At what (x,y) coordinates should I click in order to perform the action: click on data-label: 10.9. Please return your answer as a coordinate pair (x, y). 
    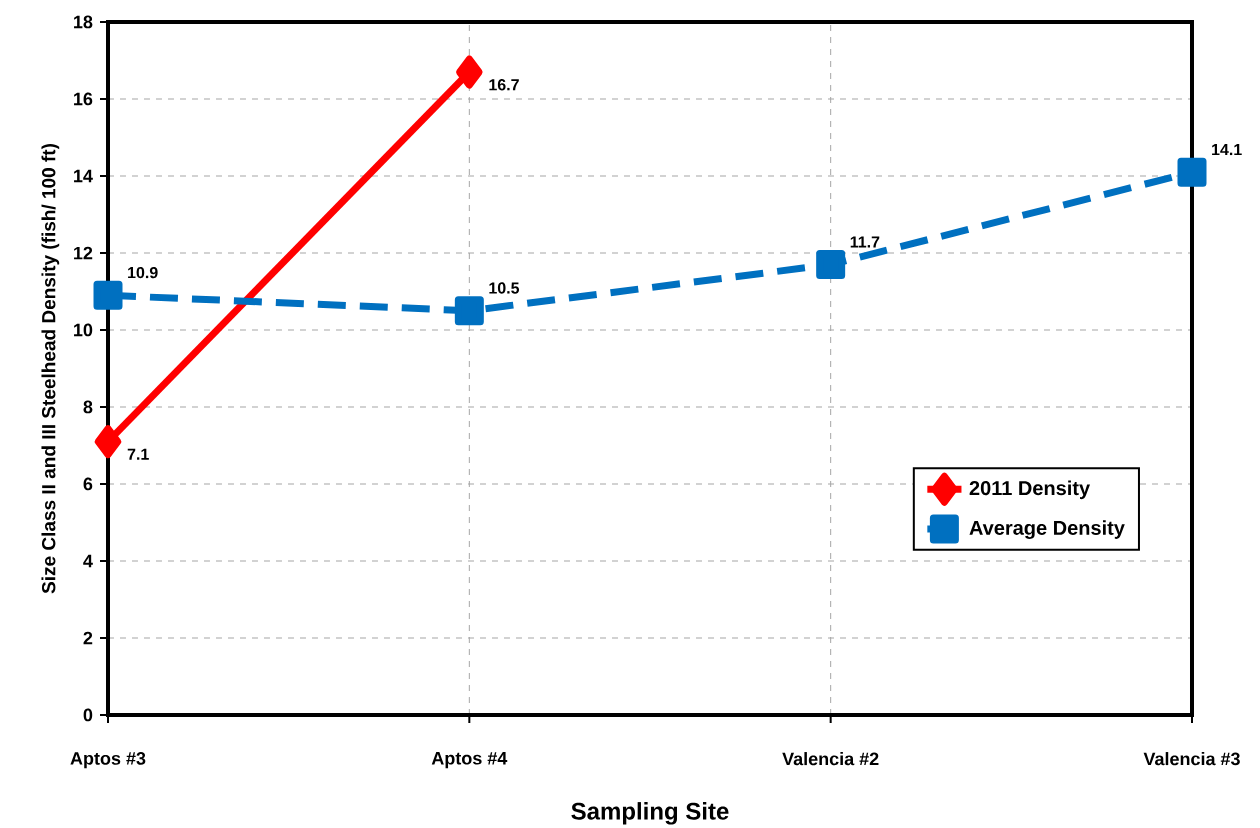
    Looking at the image, I should click on (143, 272).